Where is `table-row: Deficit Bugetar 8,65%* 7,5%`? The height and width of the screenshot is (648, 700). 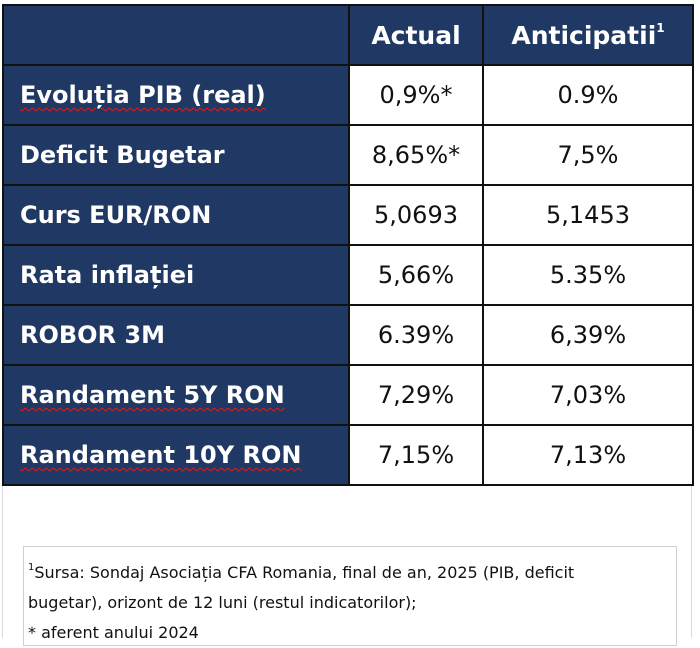 table-row: Deficit Bugetar 8,65%* 7,5% is located at coordinates (348, 155).